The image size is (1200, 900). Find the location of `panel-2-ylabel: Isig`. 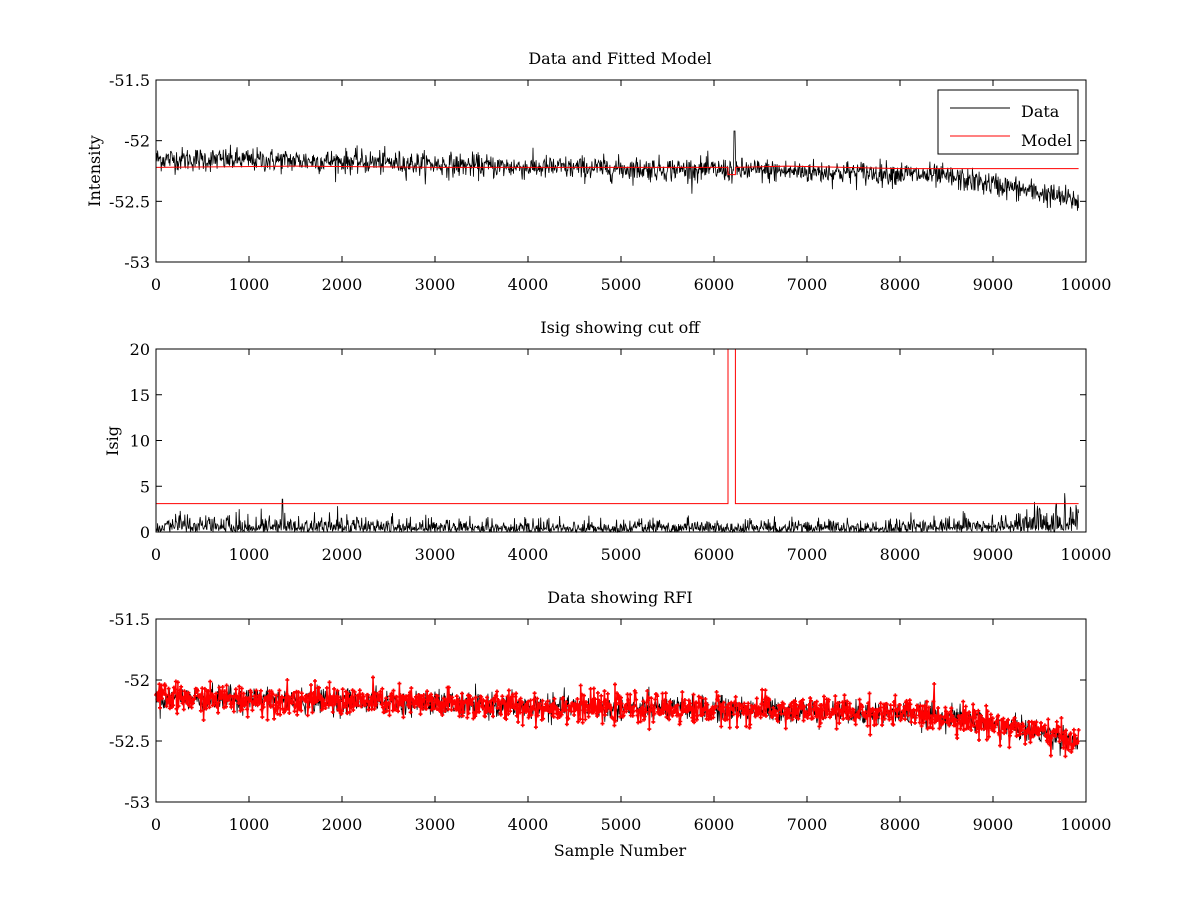

panel-2-ylabel: Isig is located at coordinates (112, 441).